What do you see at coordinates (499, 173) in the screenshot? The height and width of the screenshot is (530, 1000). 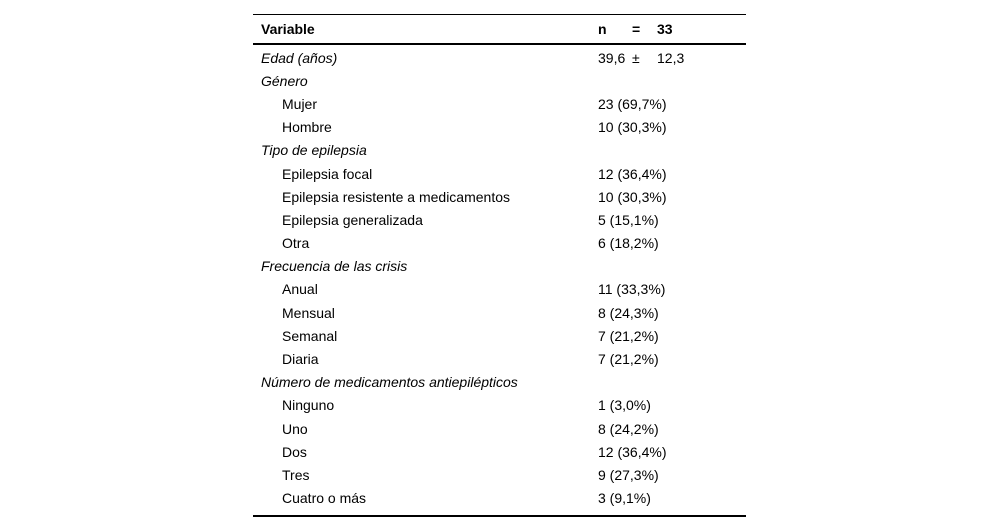 I see `table-row: Epilepsia focal 12 (36,4%)` at bounding box center [499, 173].